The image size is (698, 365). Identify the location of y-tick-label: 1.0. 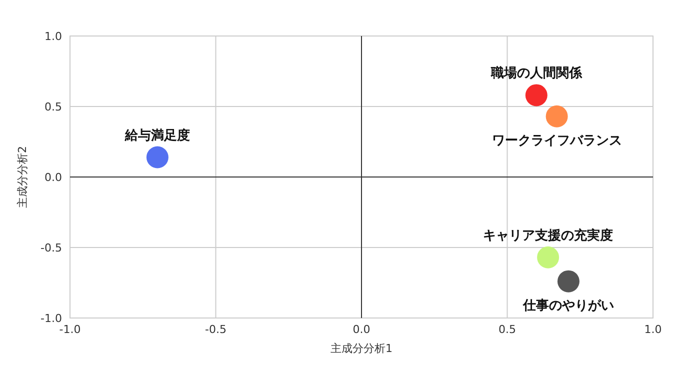
(53, 36).